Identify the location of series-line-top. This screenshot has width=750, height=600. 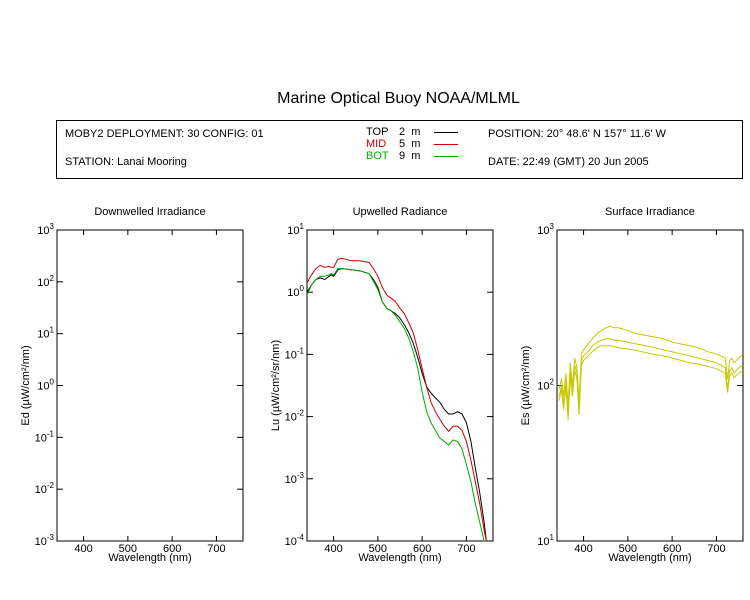
(397, 404).